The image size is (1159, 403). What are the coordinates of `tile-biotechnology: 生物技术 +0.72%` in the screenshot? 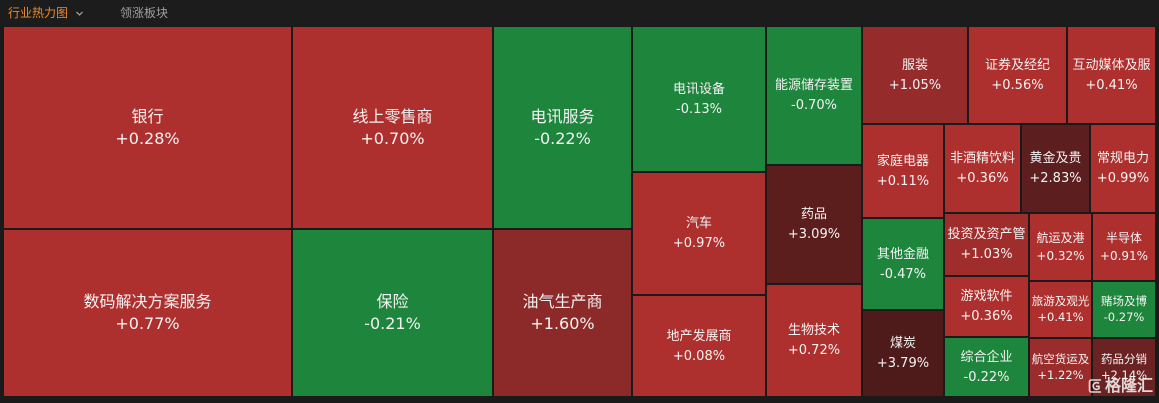 It's located at (814, 340).